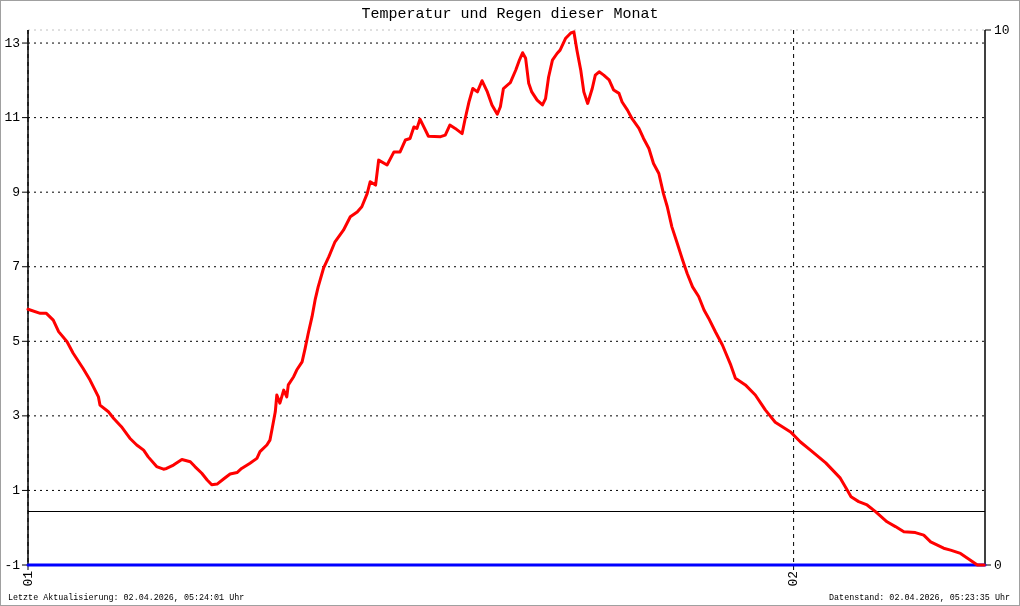  Describe the element at coordinates (16, 267) in the screenshot. I see `y-tick-label: 7` at that location.